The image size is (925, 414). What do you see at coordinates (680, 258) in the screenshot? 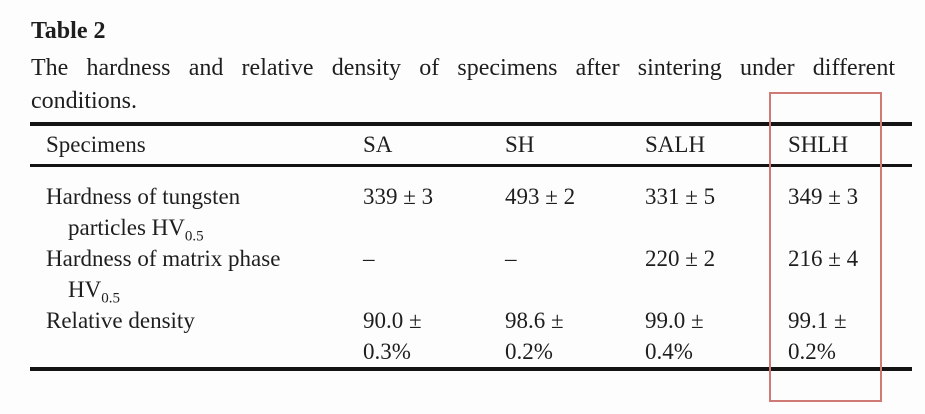
I see `table-cell: 220 ± 2` at bounding box center [680, 258].